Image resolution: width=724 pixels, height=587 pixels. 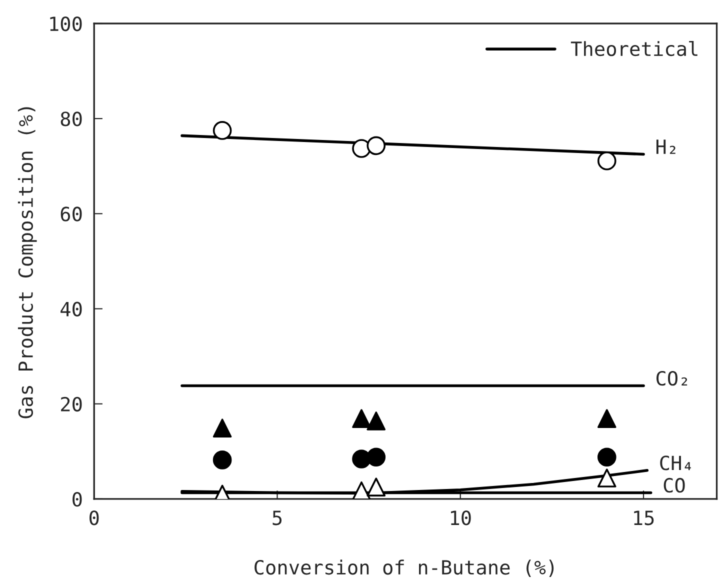 What do you see at coordinates (71, 309) in the screenshot?
I see `y-tick-label: 40` at bounding box center [71, 309].